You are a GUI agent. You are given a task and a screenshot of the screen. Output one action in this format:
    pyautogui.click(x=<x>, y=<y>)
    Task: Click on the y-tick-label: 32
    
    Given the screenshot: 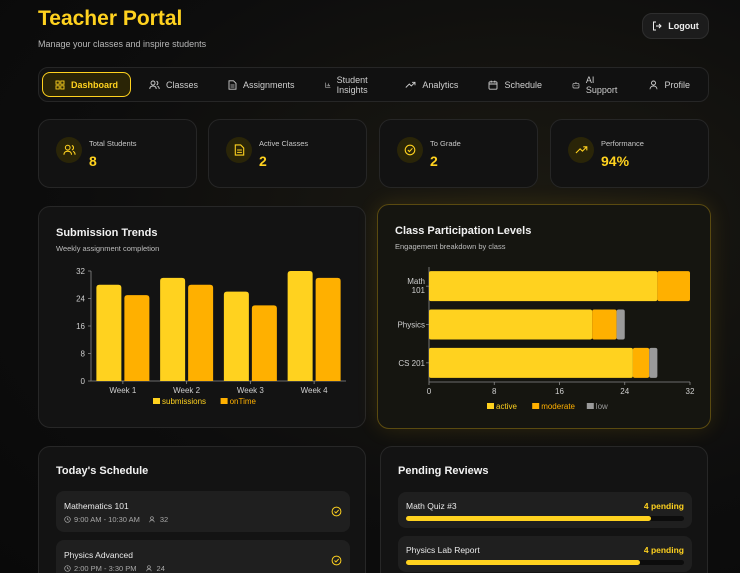 What is the action you would take?
    pyautogui.click(x=80, y=271)
    